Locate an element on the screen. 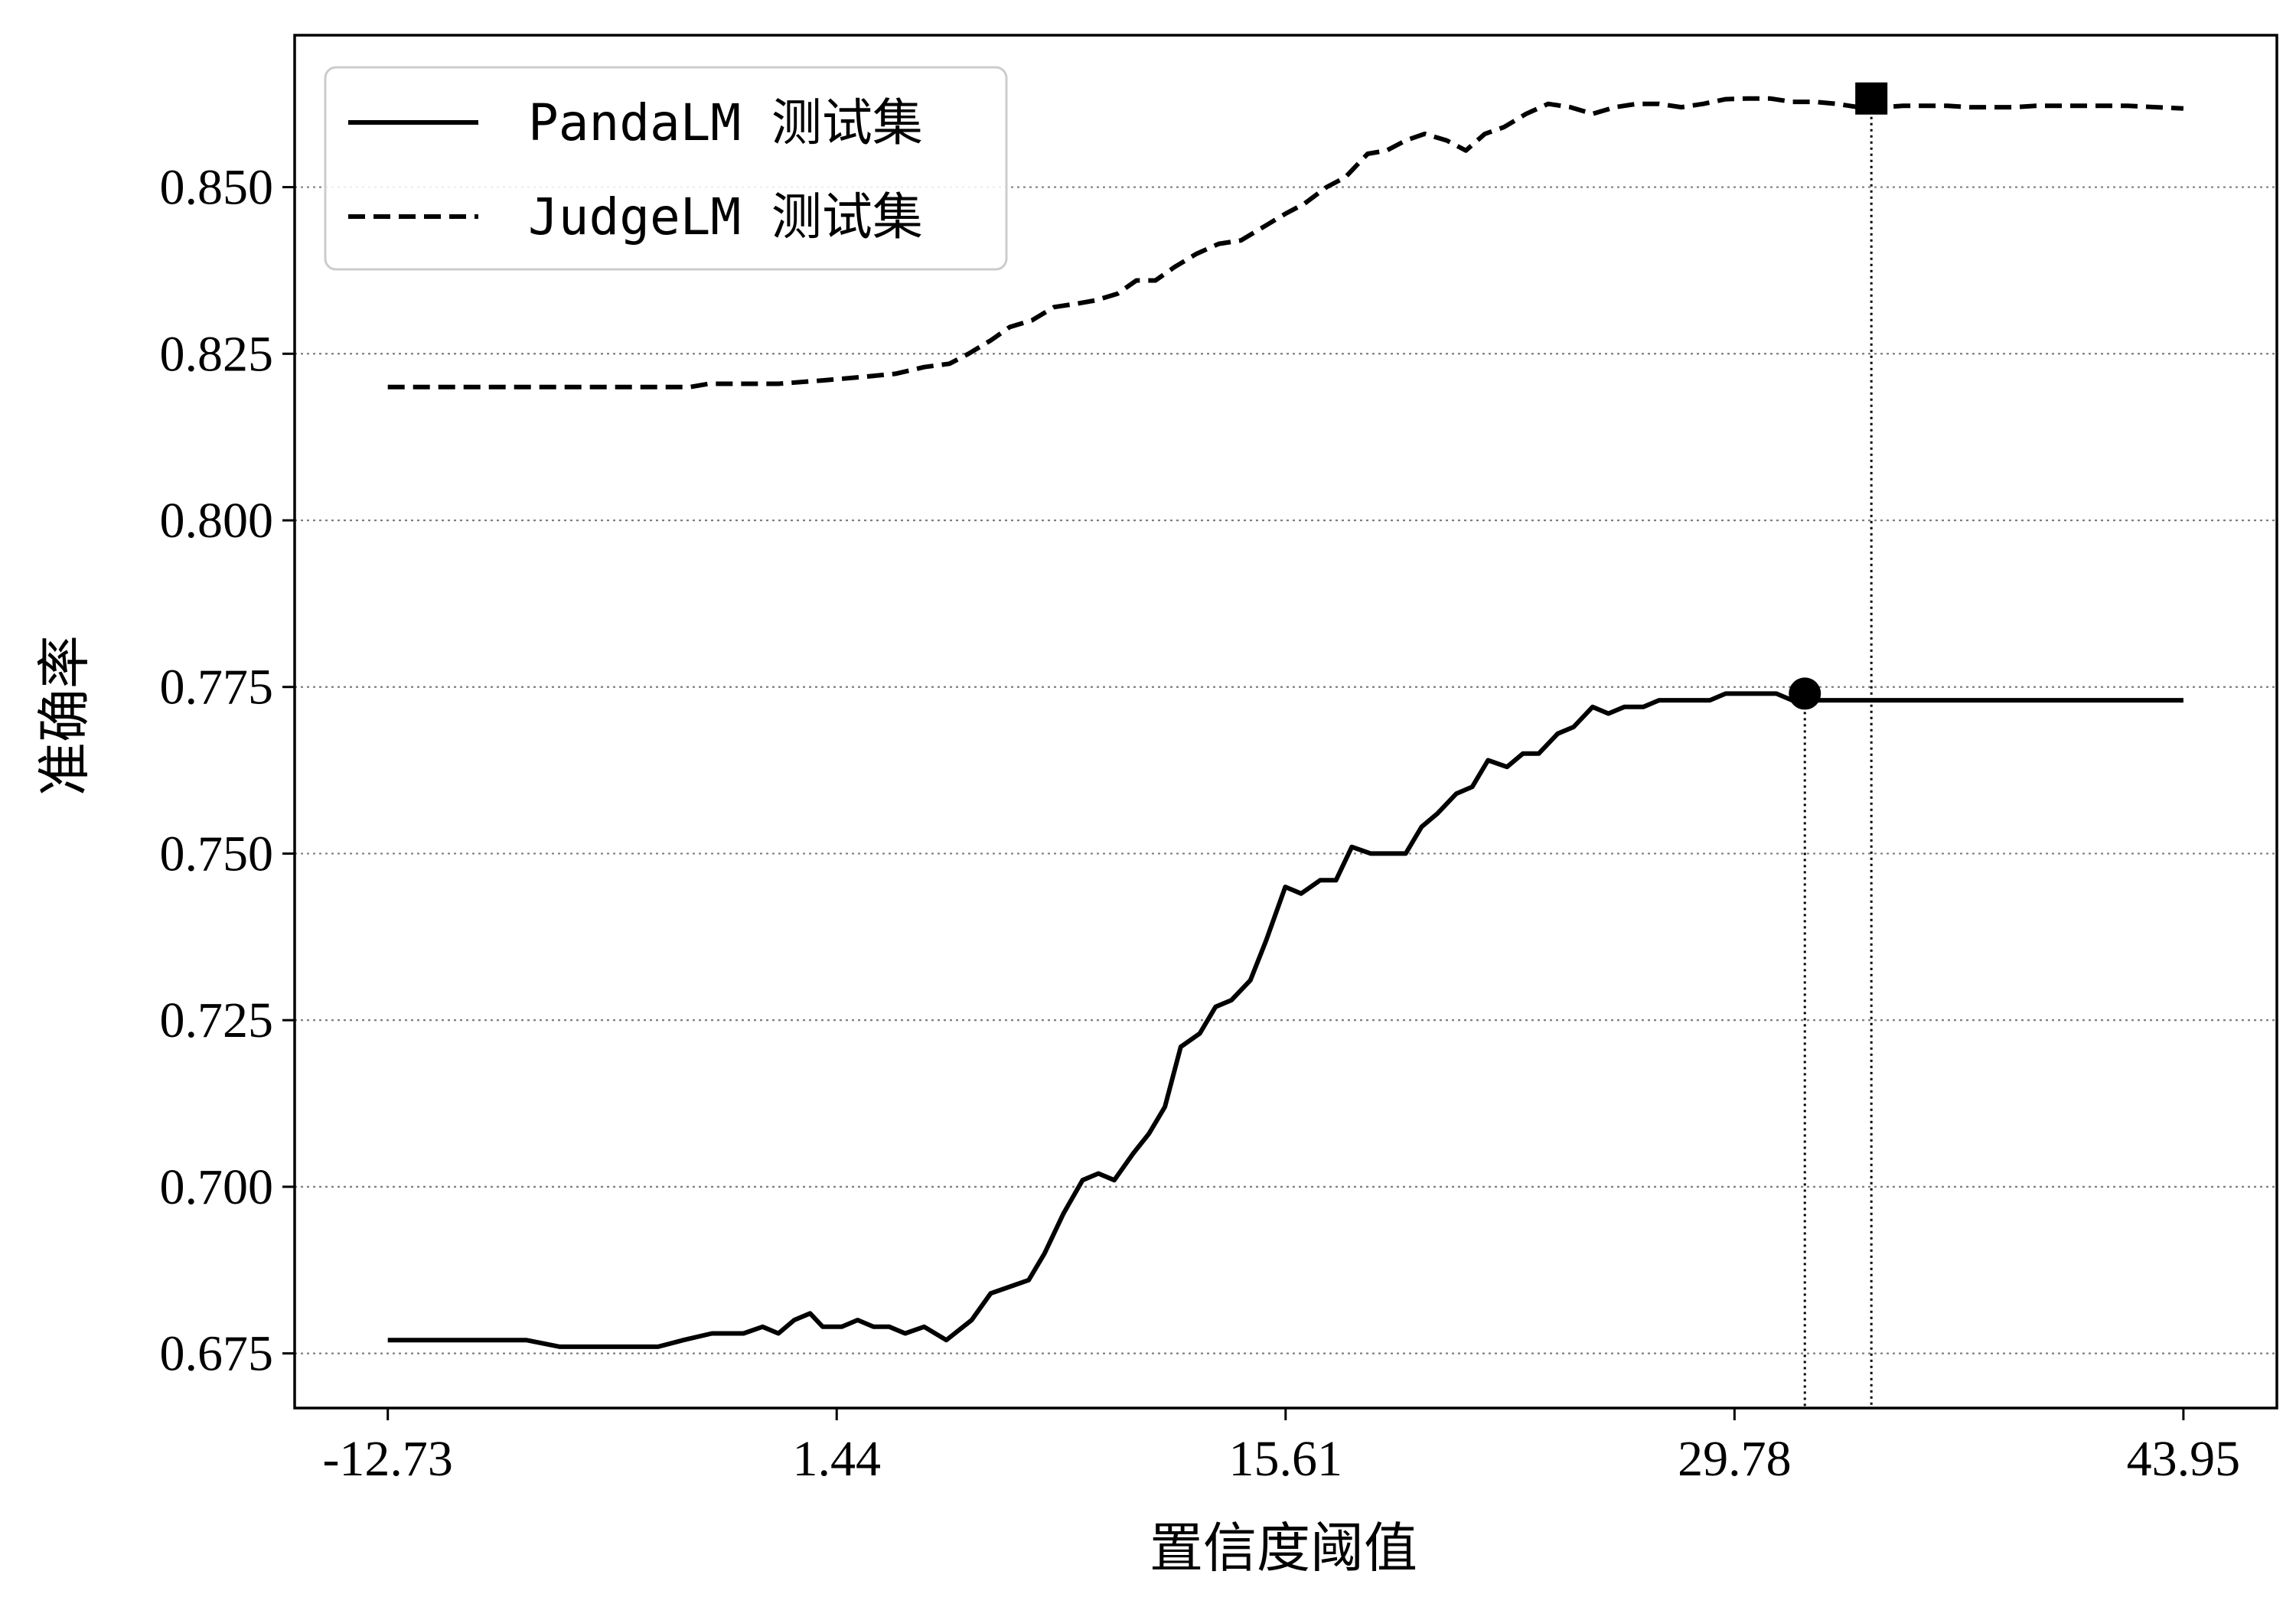 The height and width of the screenshot is (1607, 2296). series-markers is located at coordinates (1838, 396).